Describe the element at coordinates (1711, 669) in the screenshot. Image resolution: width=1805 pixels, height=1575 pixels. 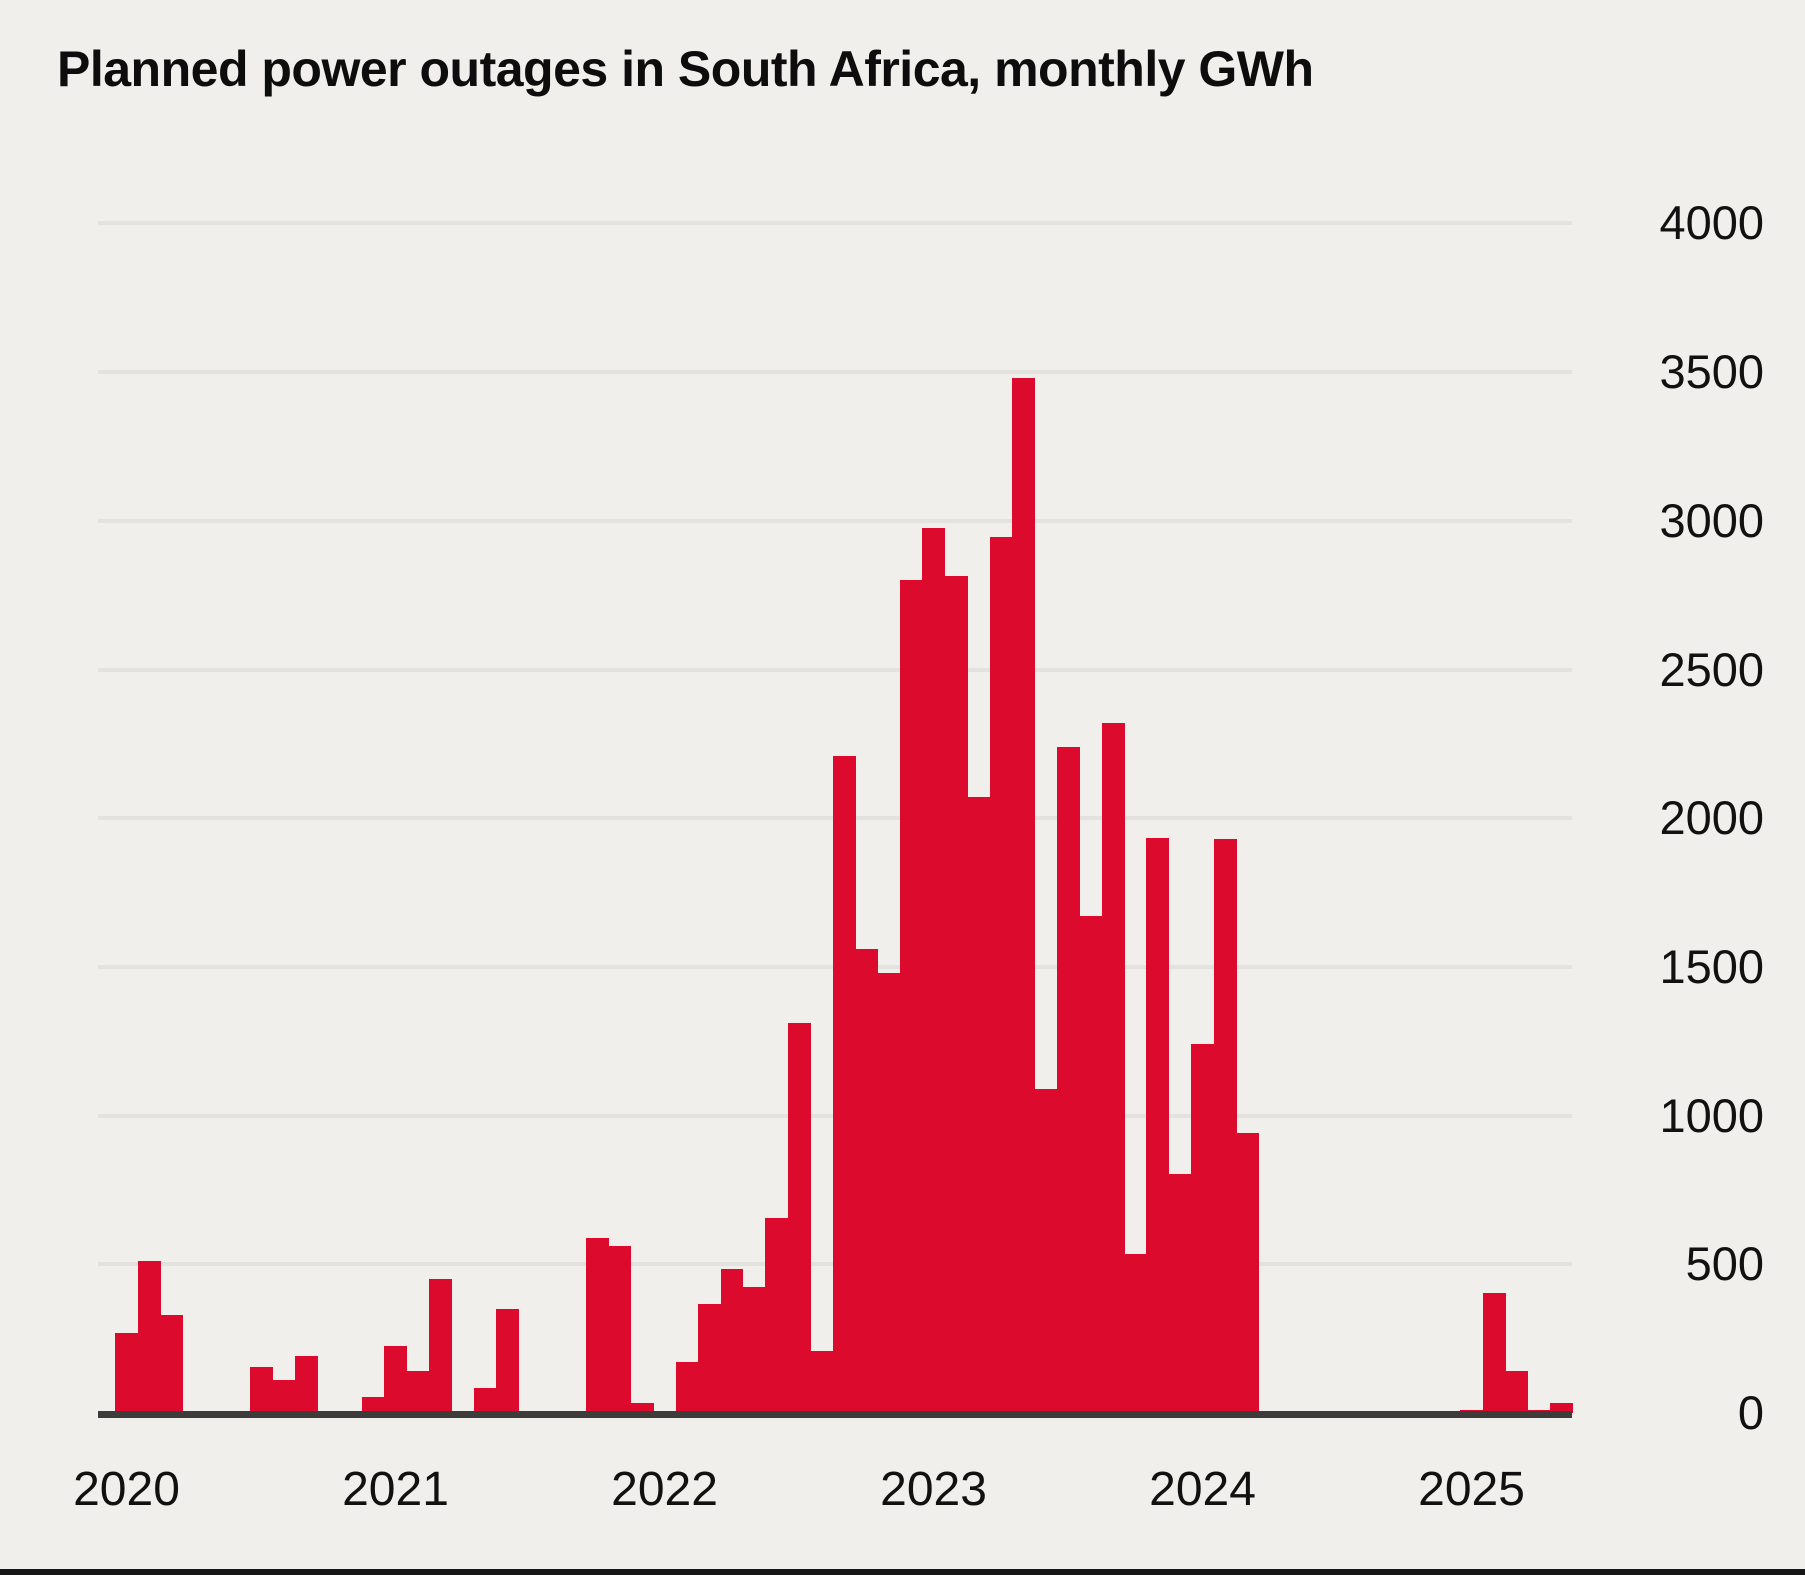
I see `y-tick-label-2500: 2500` at that location.